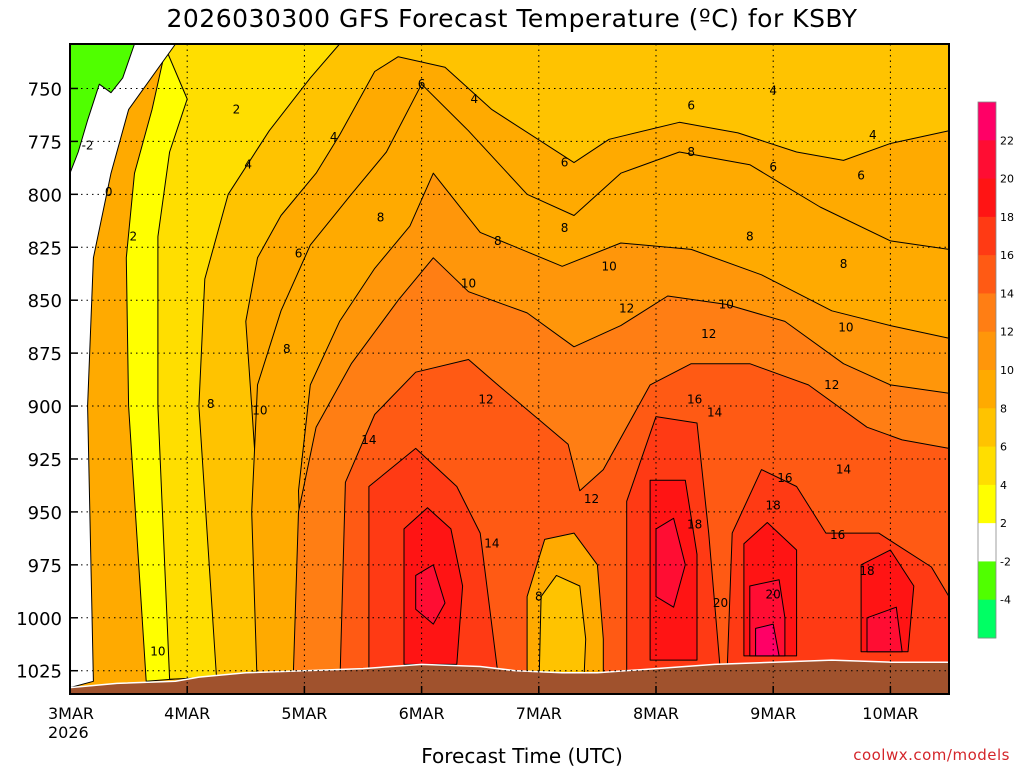 Image resolution: width=1024 pixels, height=768 pixels. Describe the element at coordinates (509, 677) in the screenshot. I see `terrain-fill` at that location.